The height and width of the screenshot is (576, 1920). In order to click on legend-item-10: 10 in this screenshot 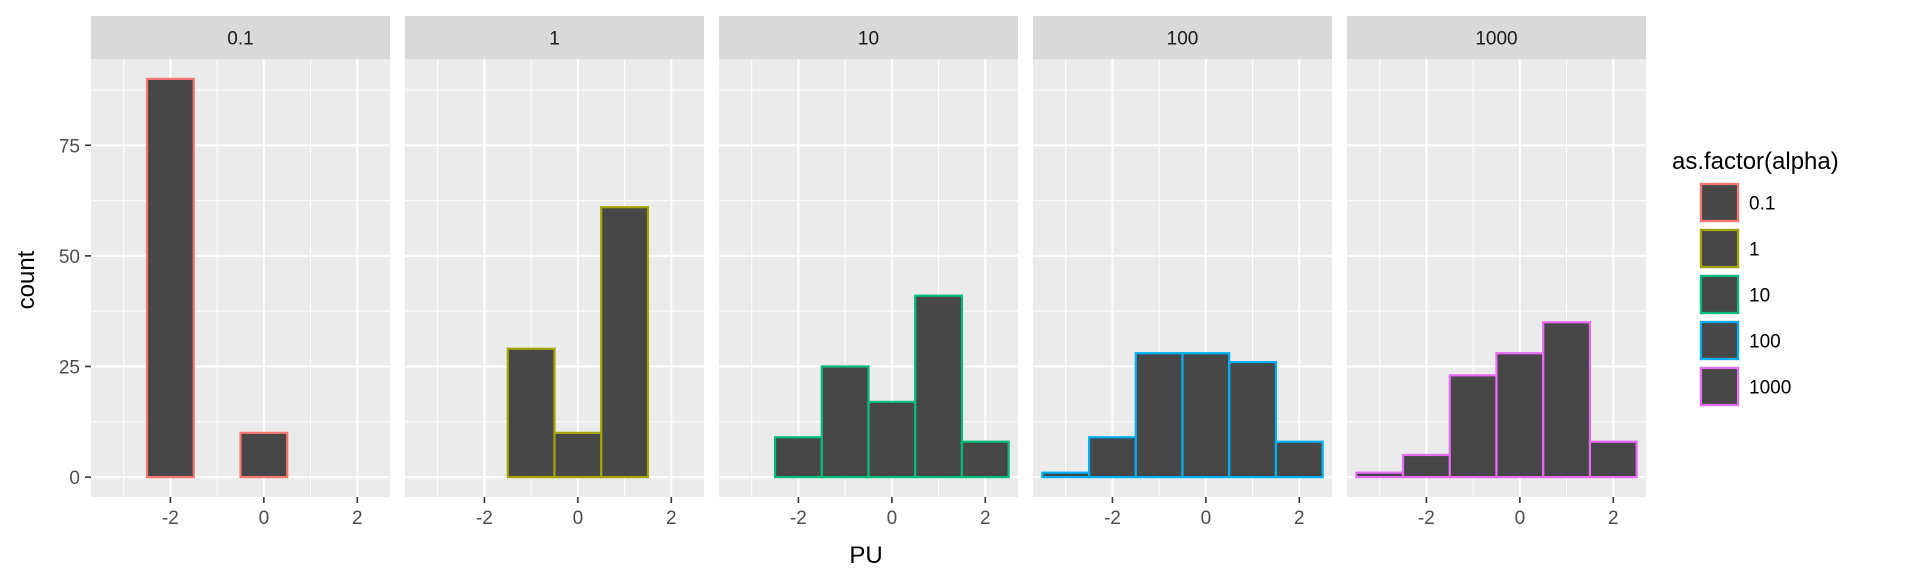, I will do `click(1734, 294)`.